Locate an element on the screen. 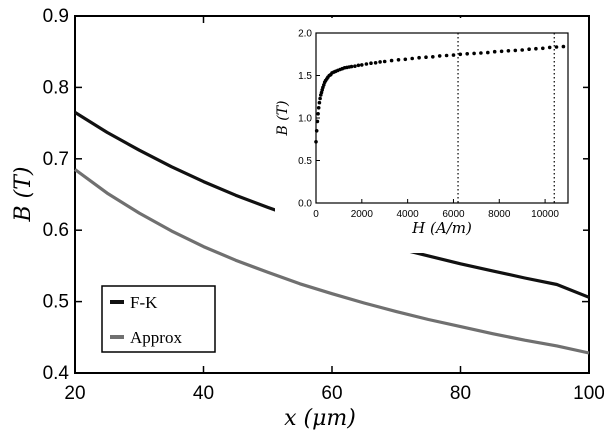 This screenshot has height=432, width=604. inset-y-tick-label: 1.0 is located at coordinates (305, 119).